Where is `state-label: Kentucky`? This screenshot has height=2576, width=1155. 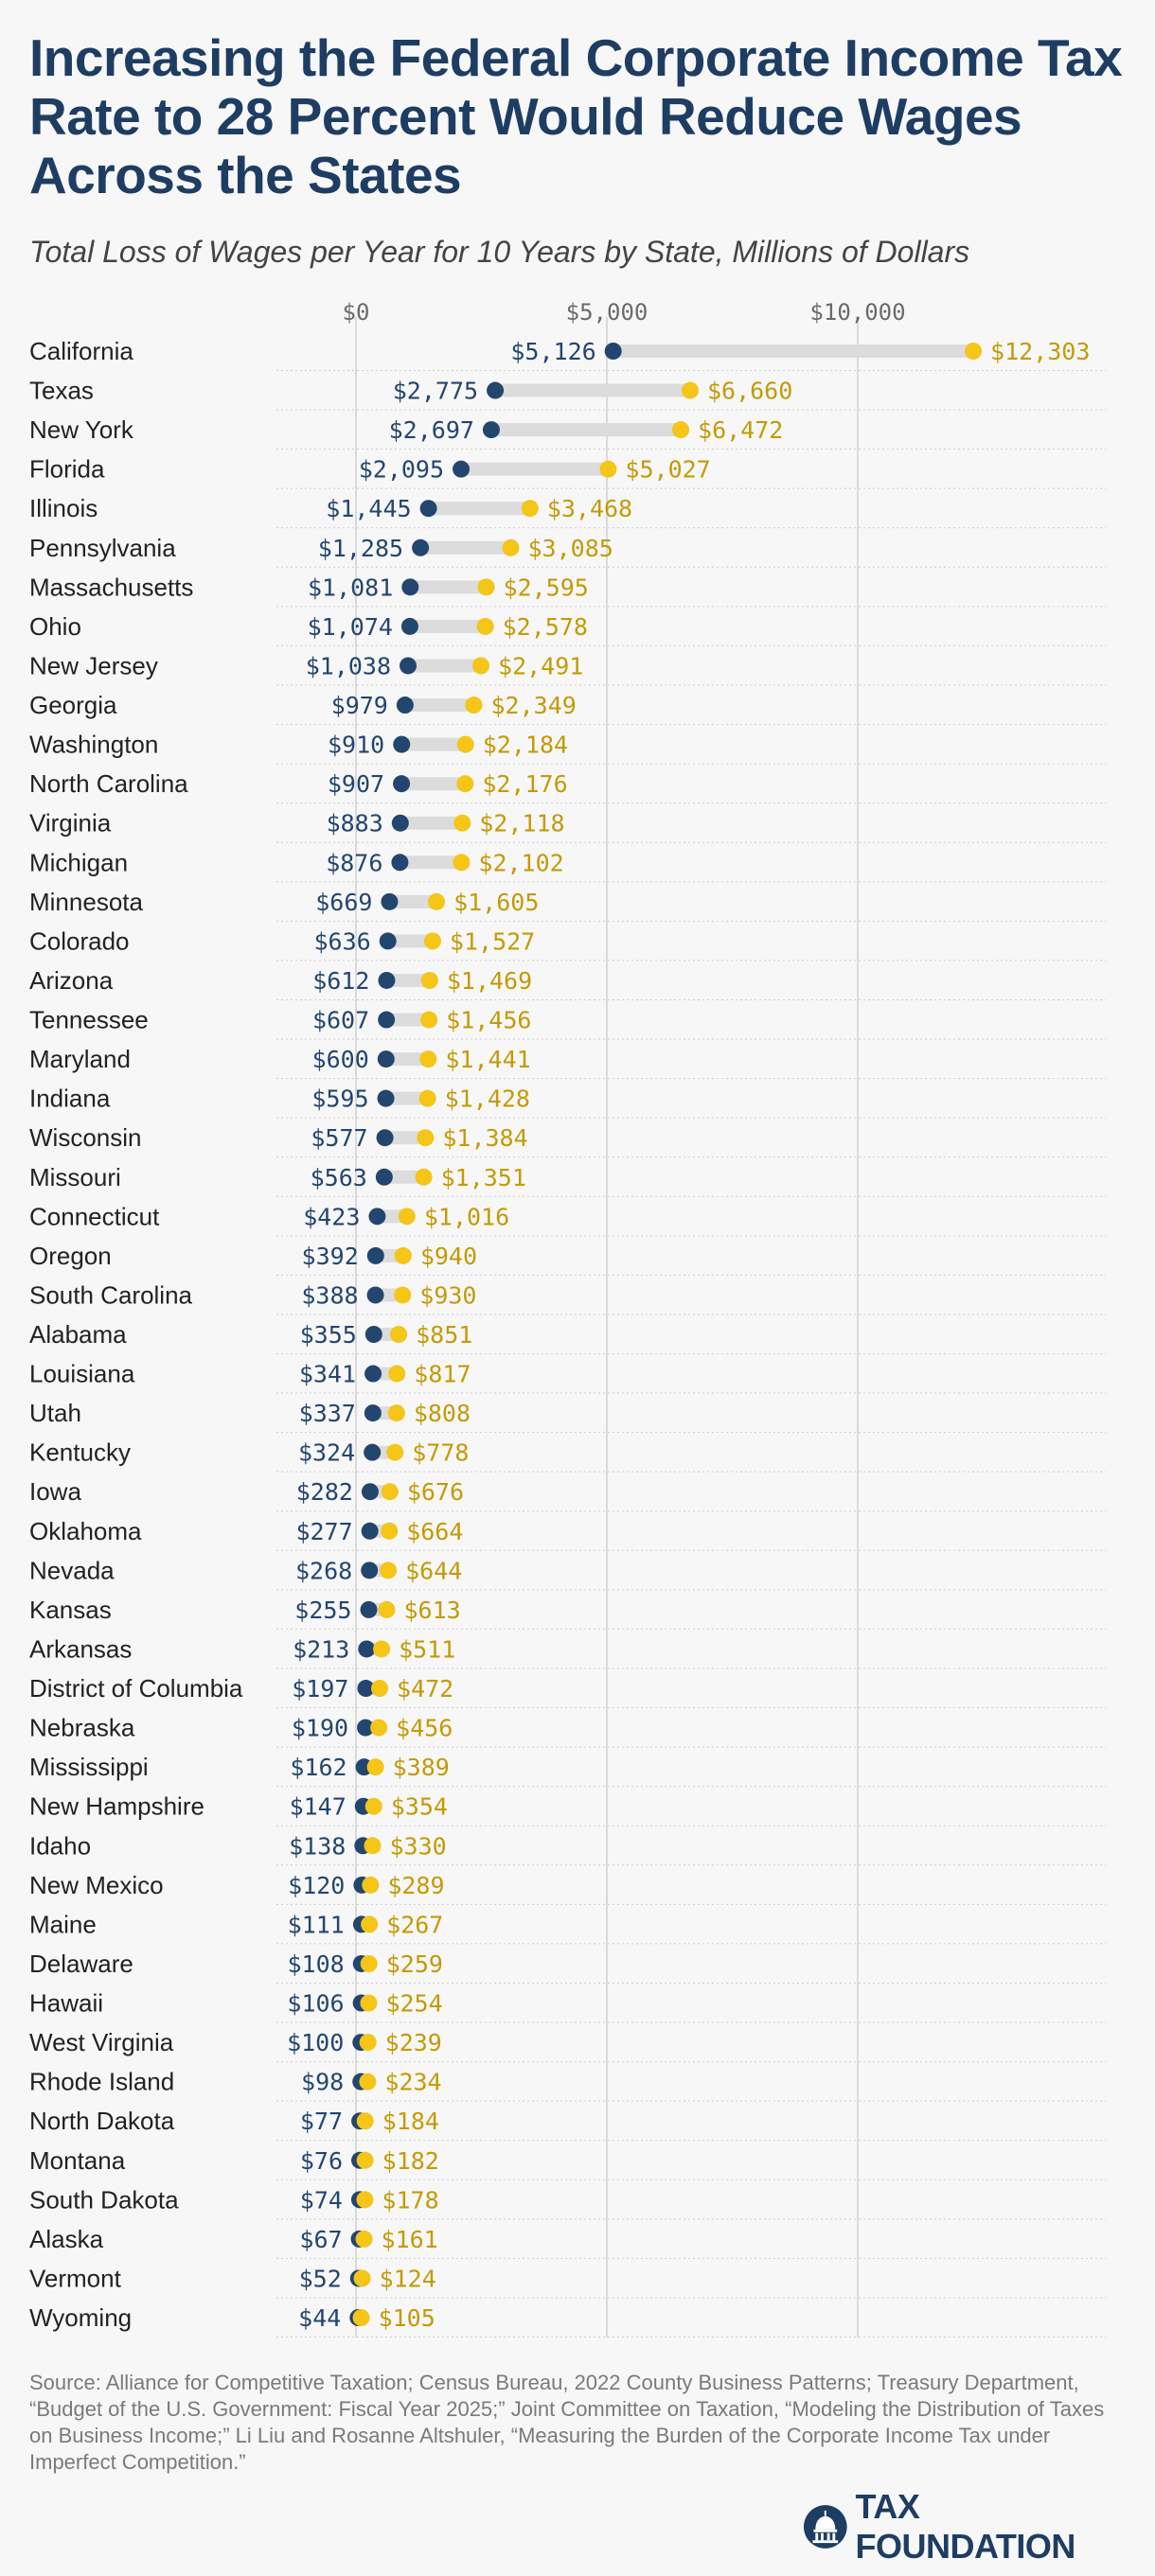 state-label: Kentucky is located at coordinates (80, 1452).